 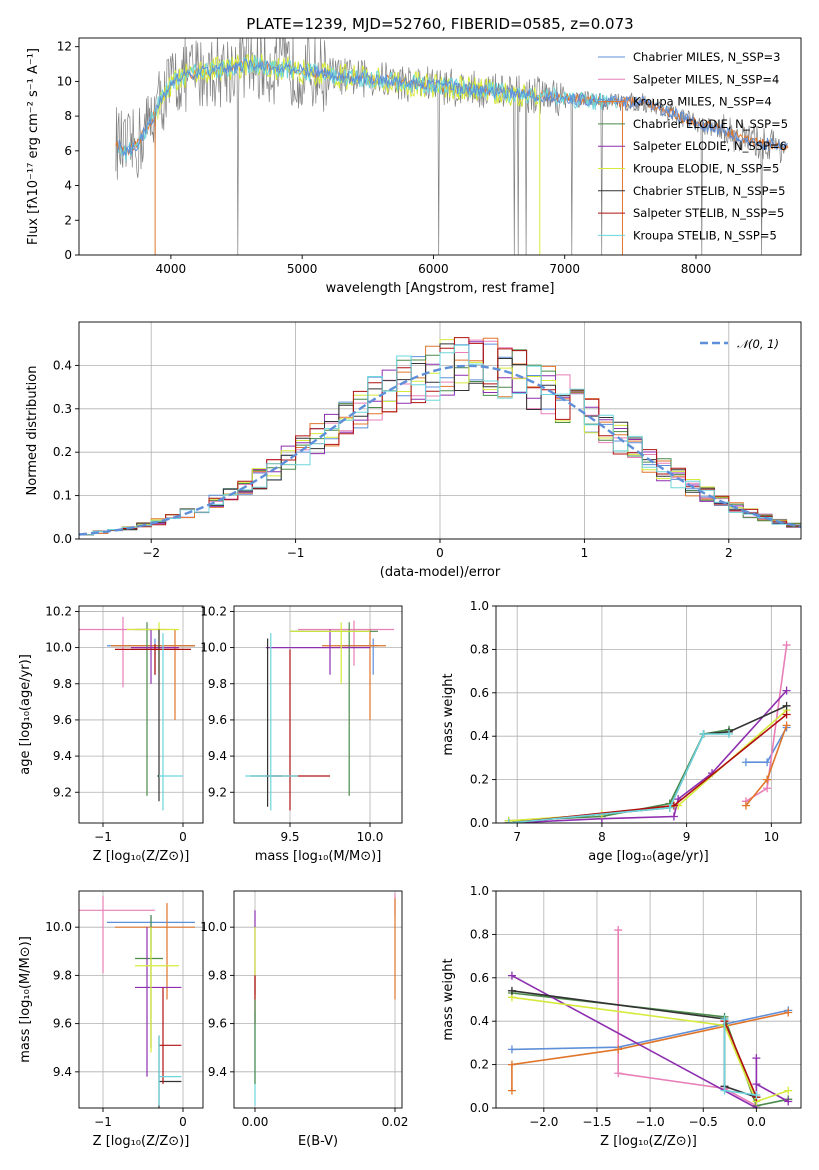 What do you see at coordinates (68, 116) in the screenshot?
I see `y-tick-label: 8` at bounding box center [68, 116].